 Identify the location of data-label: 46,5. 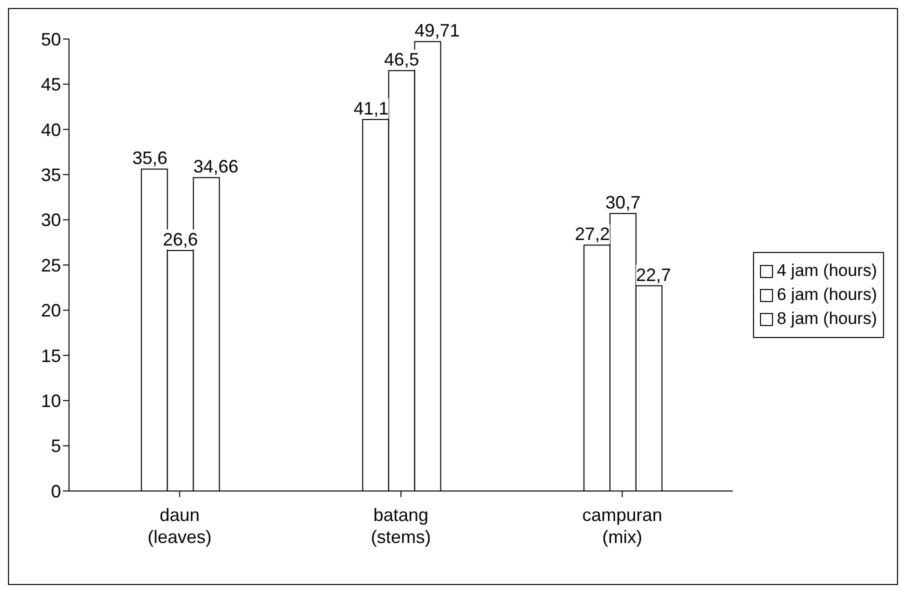
(402, 60).